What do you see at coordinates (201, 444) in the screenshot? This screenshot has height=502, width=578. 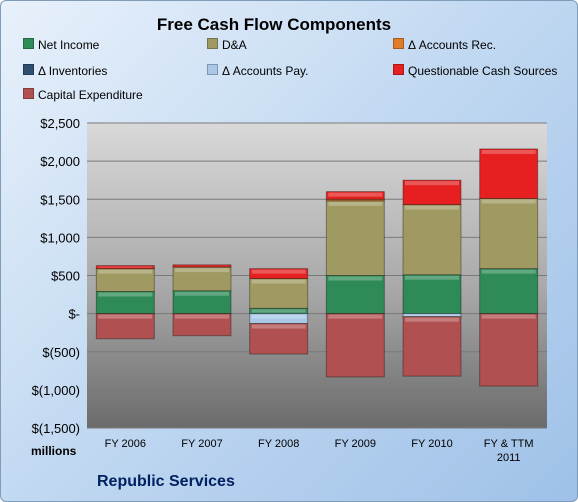 I see `x-tick-label: FY 2007` at bounding box center [201, 444].